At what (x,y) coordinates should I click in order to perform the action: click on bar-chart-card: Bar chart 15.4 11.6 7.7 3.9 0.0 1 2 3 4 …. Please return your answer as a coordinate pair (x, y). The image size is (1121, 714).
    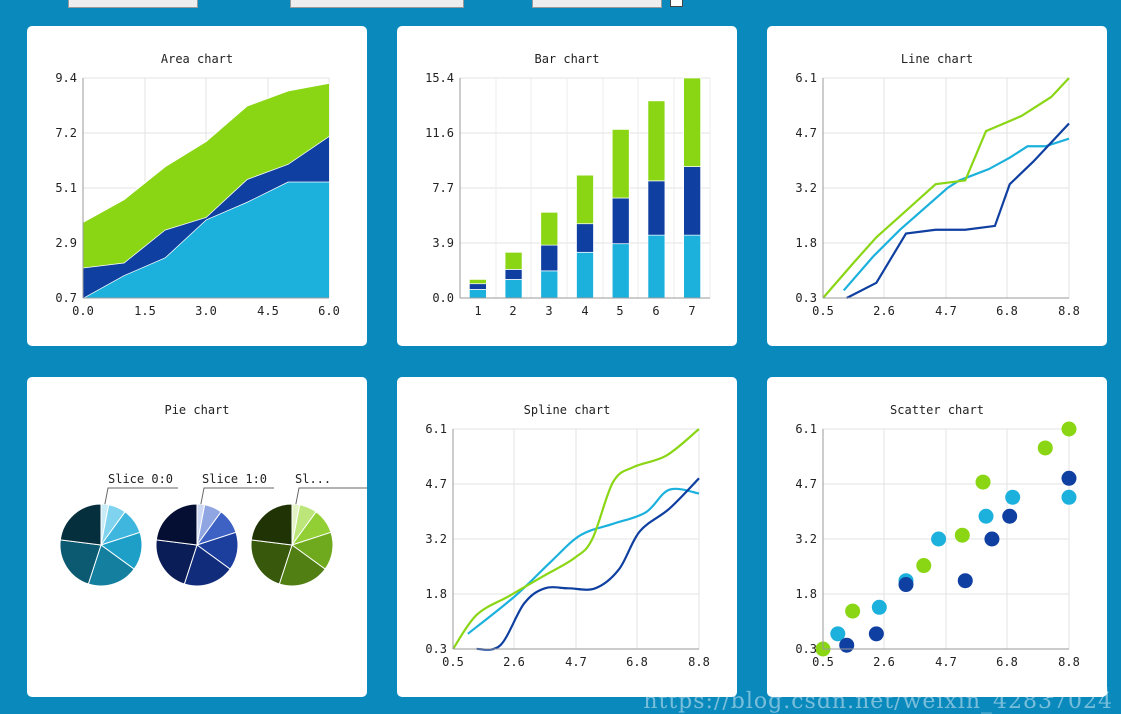
    Looking at the image, I should click on (567, 186).